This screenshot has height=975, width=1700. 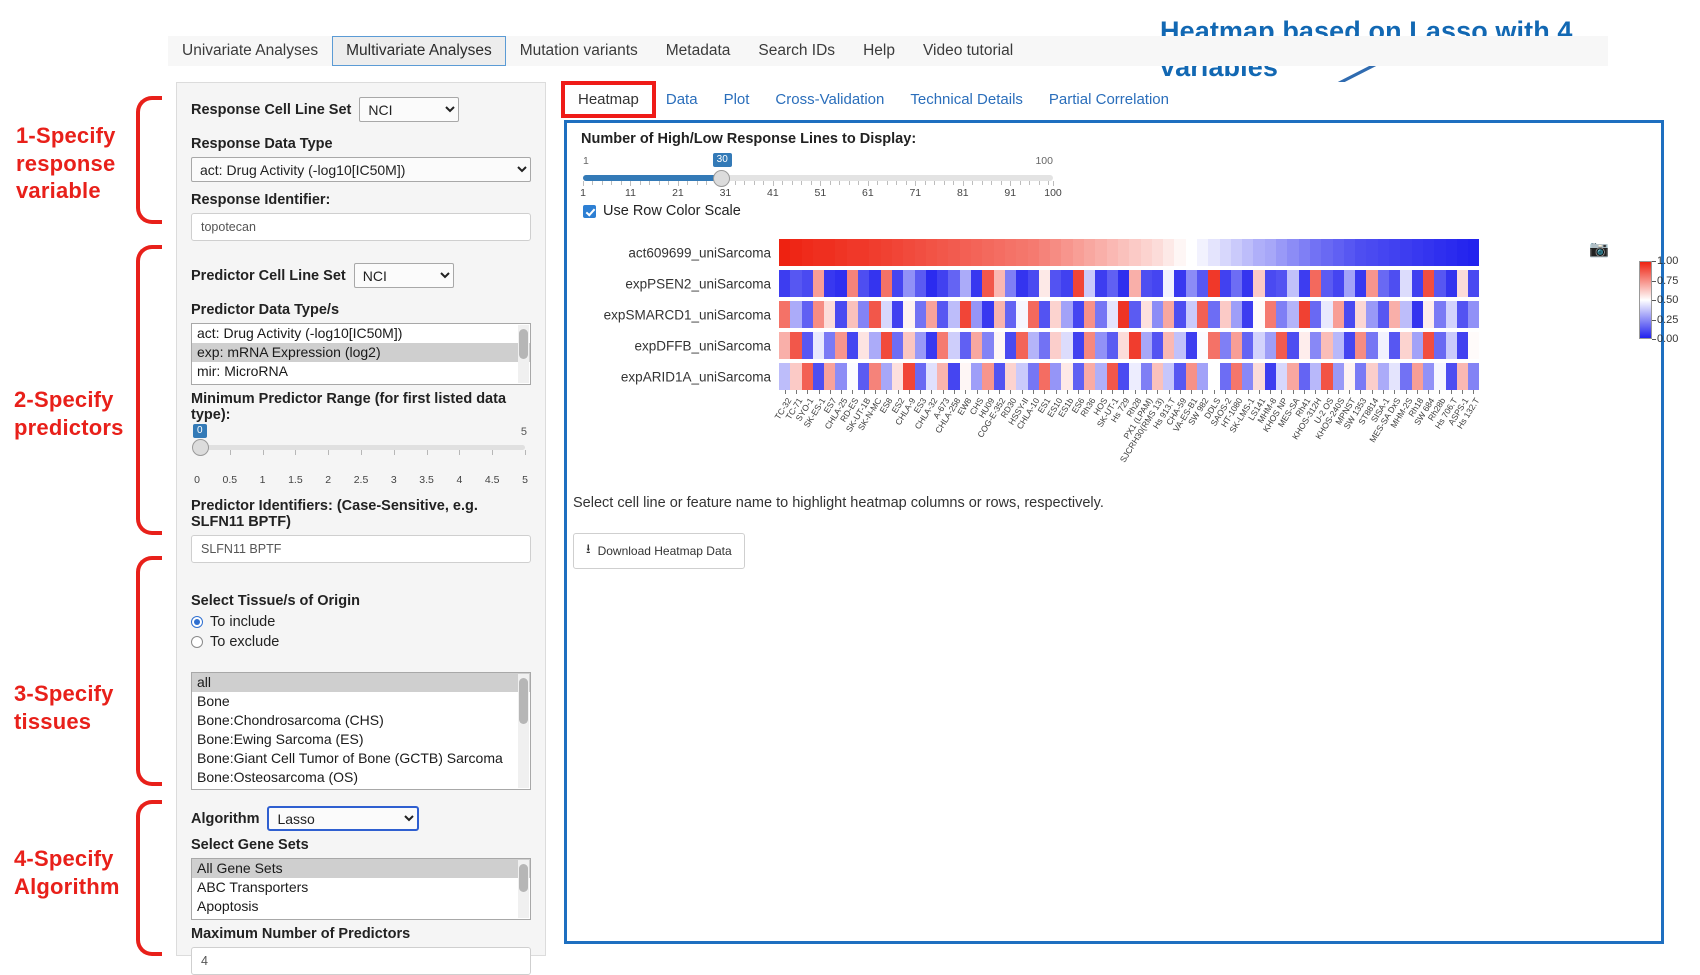 What do you see at coordinates (1116, 211) in the screenshot?
I see `row-color-scale-row: Use Row Color Scale` at bounding box center [1116, 211].